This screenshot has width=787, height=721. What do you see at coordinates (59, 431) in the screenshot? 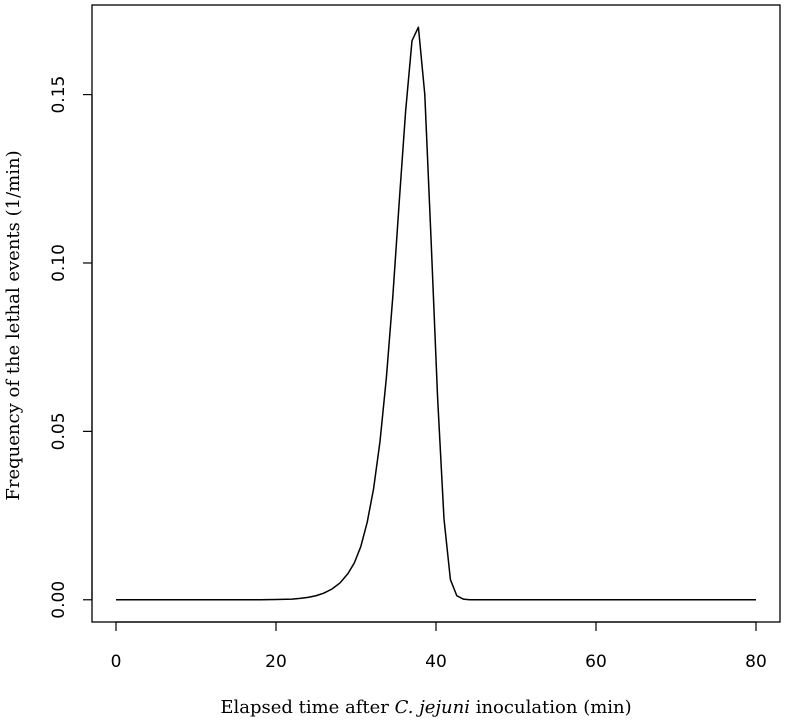
I see `y-tick-label: 0.05` at bounding box center [59, 431].